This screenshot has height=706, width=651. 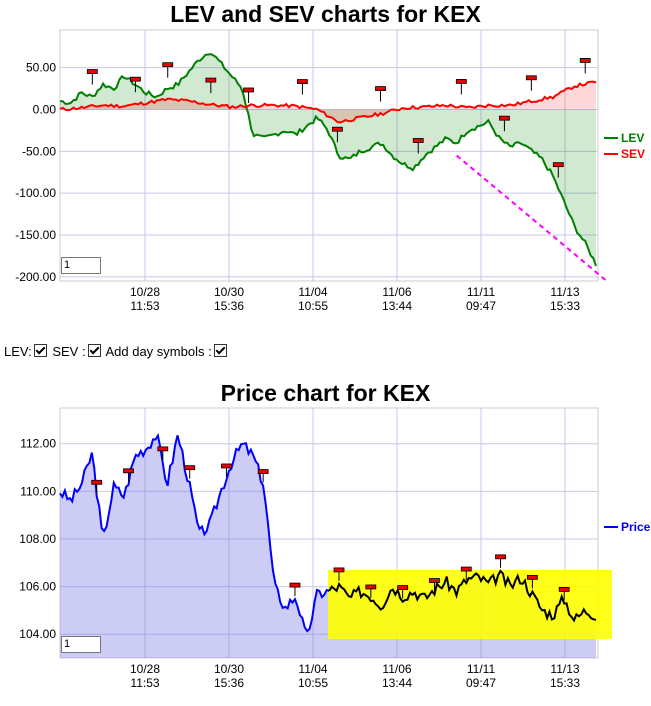 I want to click on sev-series-line, so click(x=328, y=102).